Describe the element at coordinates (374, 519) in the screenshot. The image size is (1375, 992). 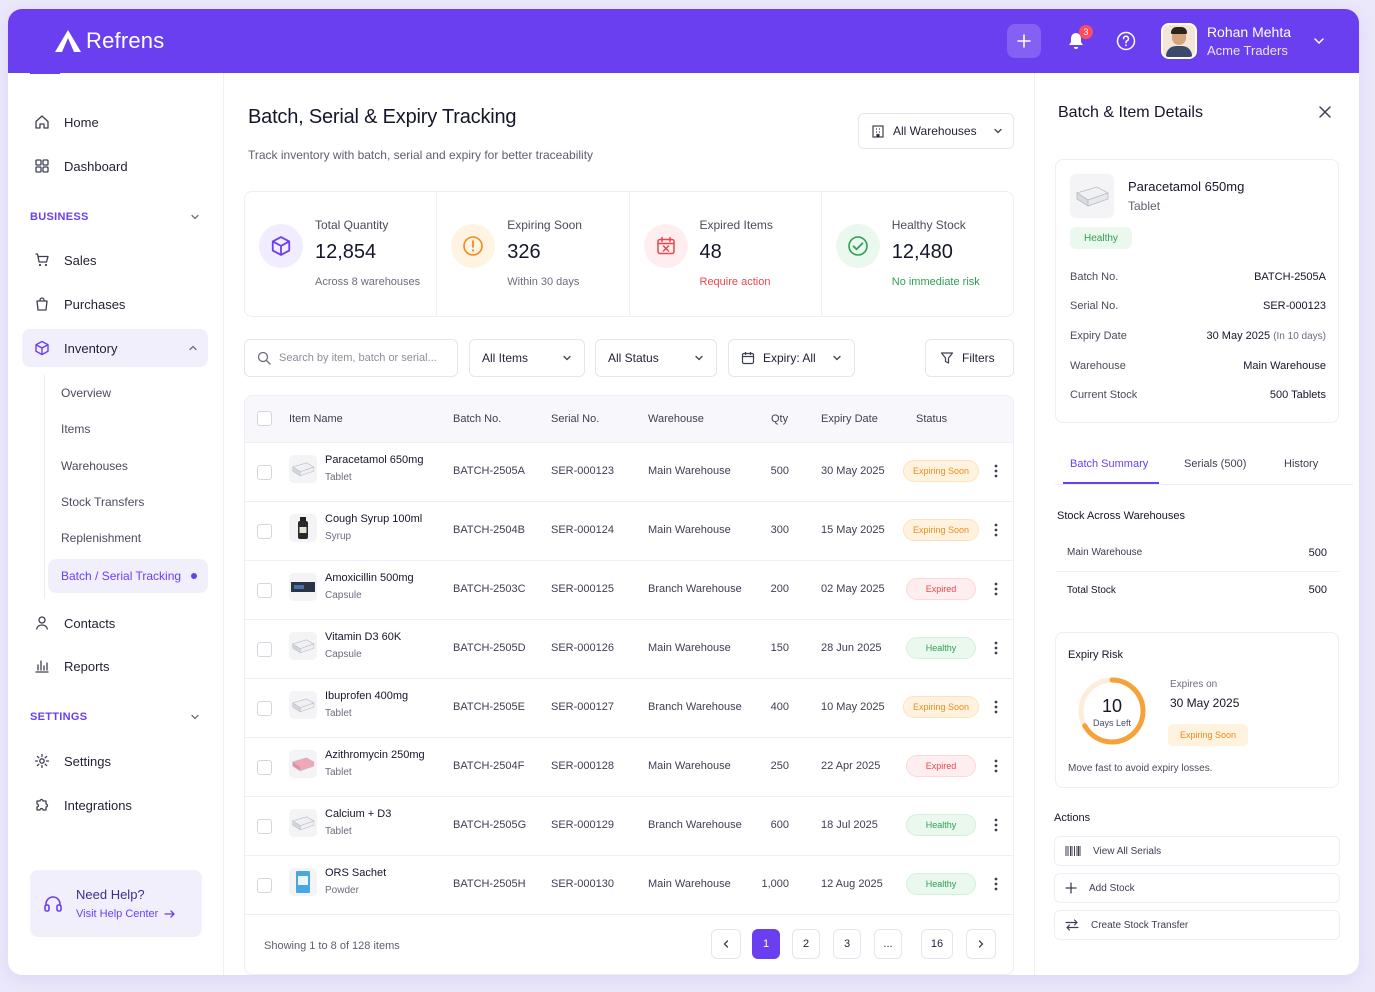
I see `item-name: Cough Syrup 100ml` at that location.